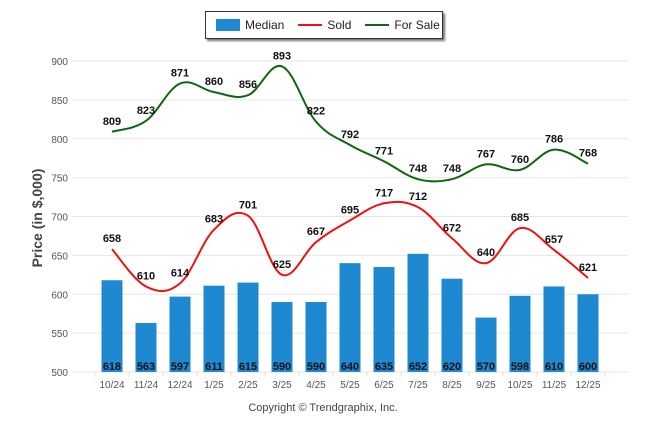  What do you see at coordinates (111, 385) in the screenshot?
I see `x-tick-label: 10/24` at bounding box center [111, 385].